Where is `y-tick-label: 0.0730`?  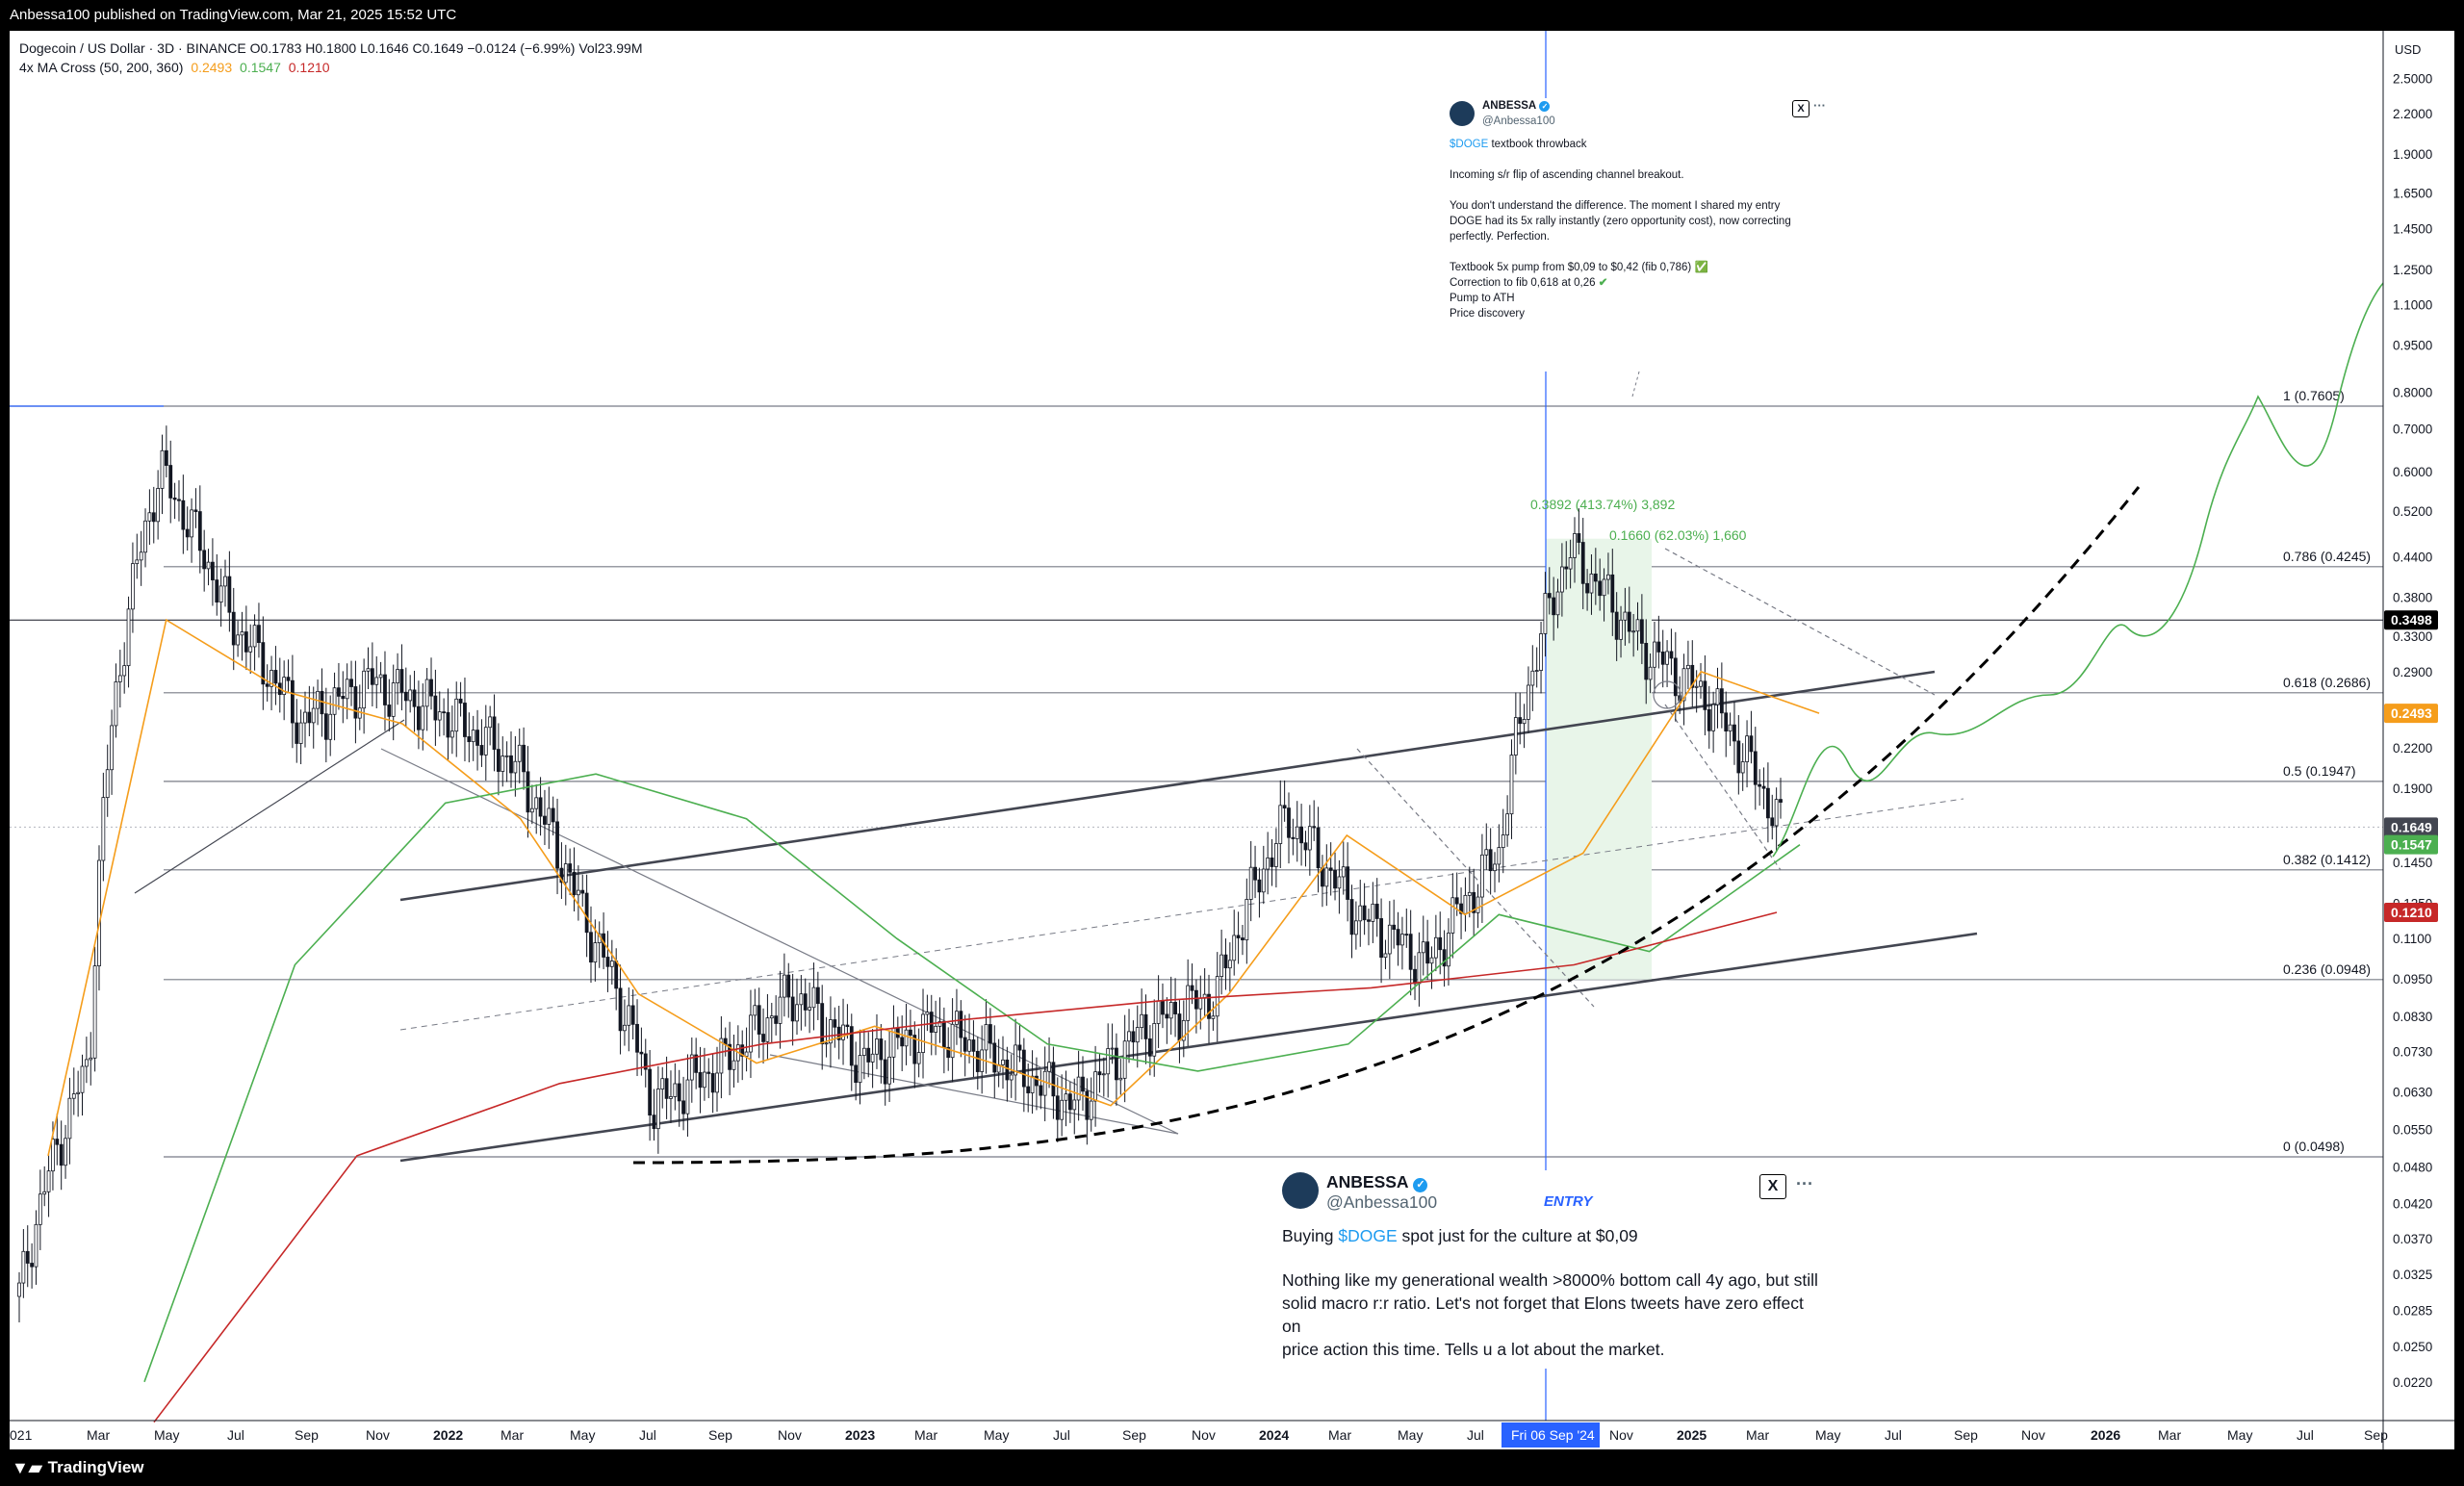
y-tick-label: 0.0730 is located at coordinates (2412, 1053).